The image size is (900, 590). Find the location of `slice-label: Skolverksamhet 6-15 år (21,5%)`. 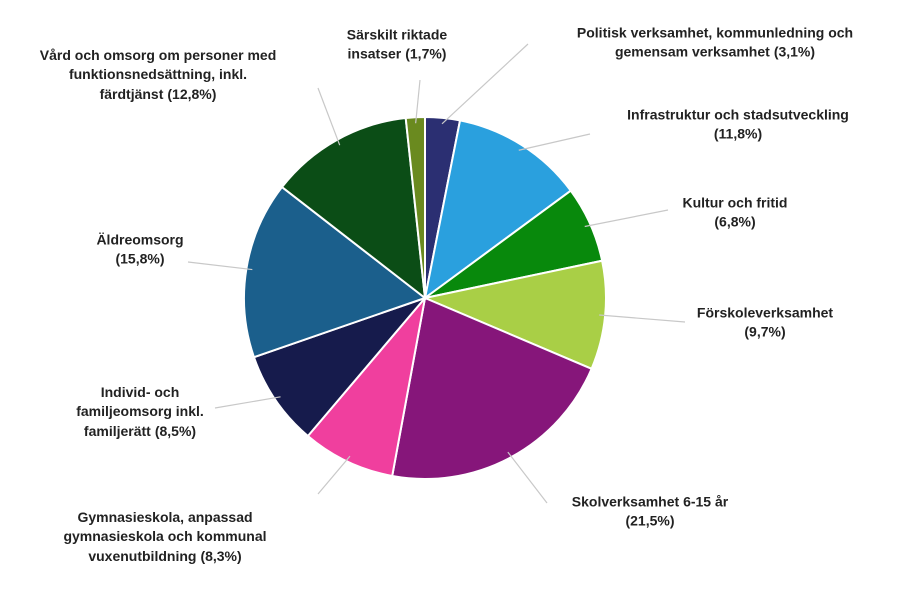

slice-label: Skolverksamhet 6-15 år (21,5%) is located at coordinates (650, 512).